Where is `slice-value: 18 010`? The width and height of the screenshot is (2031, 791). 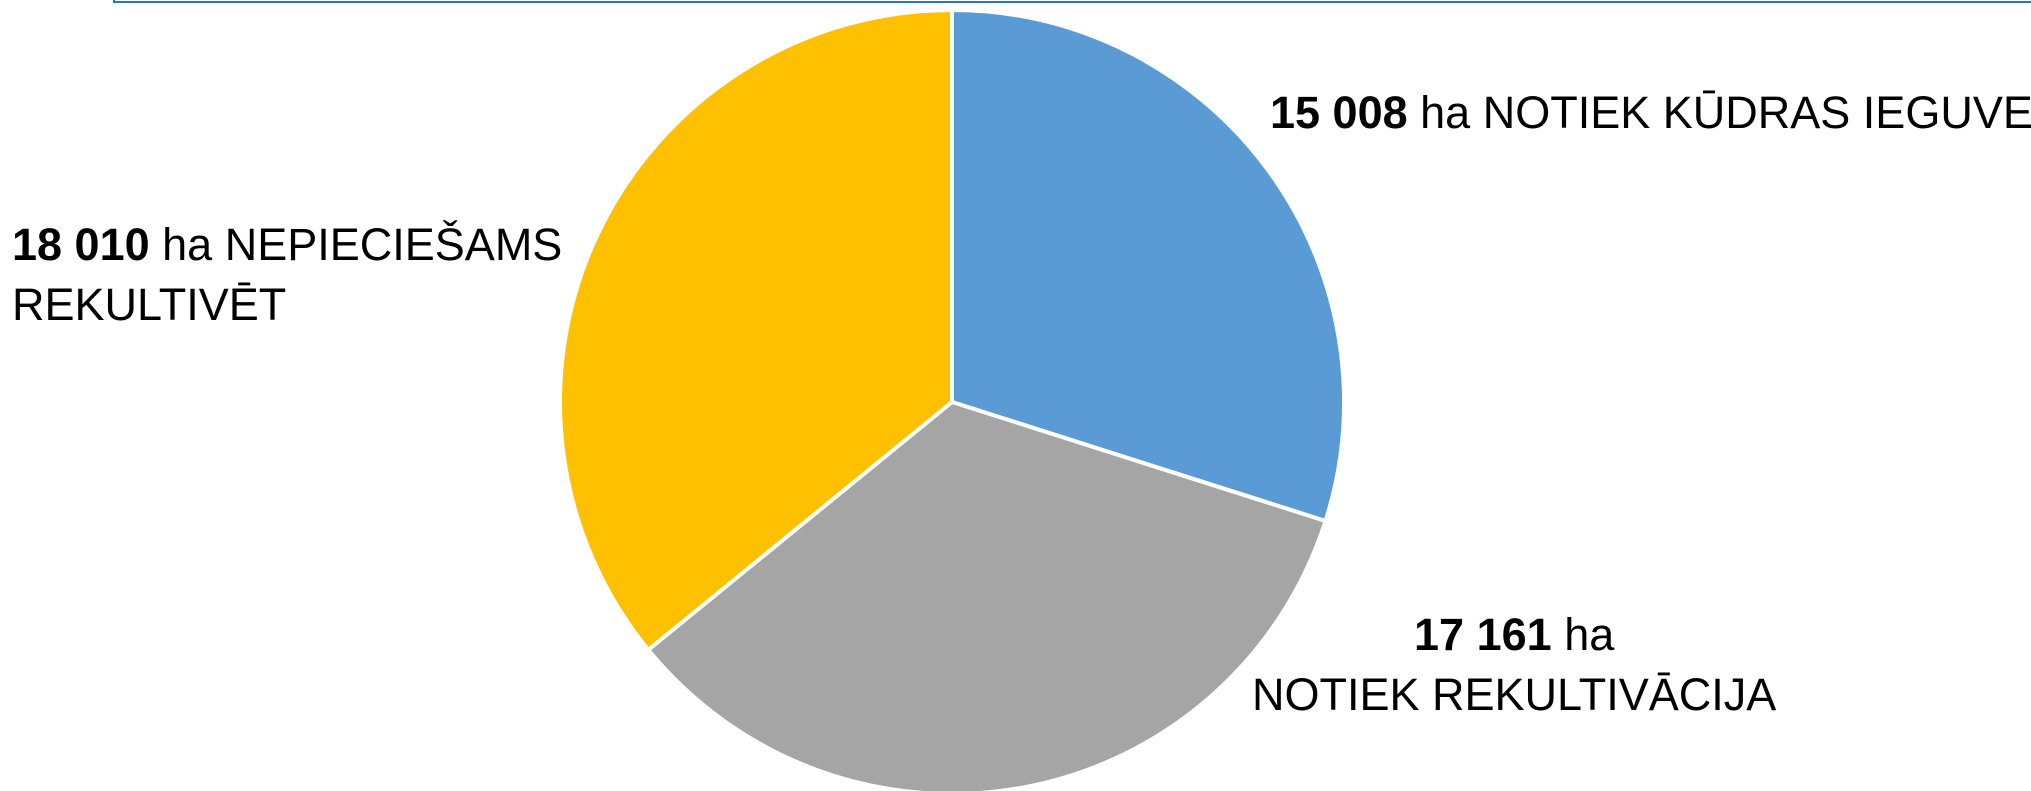
slice-value: 18 010 is located at coordinates (81, 244).